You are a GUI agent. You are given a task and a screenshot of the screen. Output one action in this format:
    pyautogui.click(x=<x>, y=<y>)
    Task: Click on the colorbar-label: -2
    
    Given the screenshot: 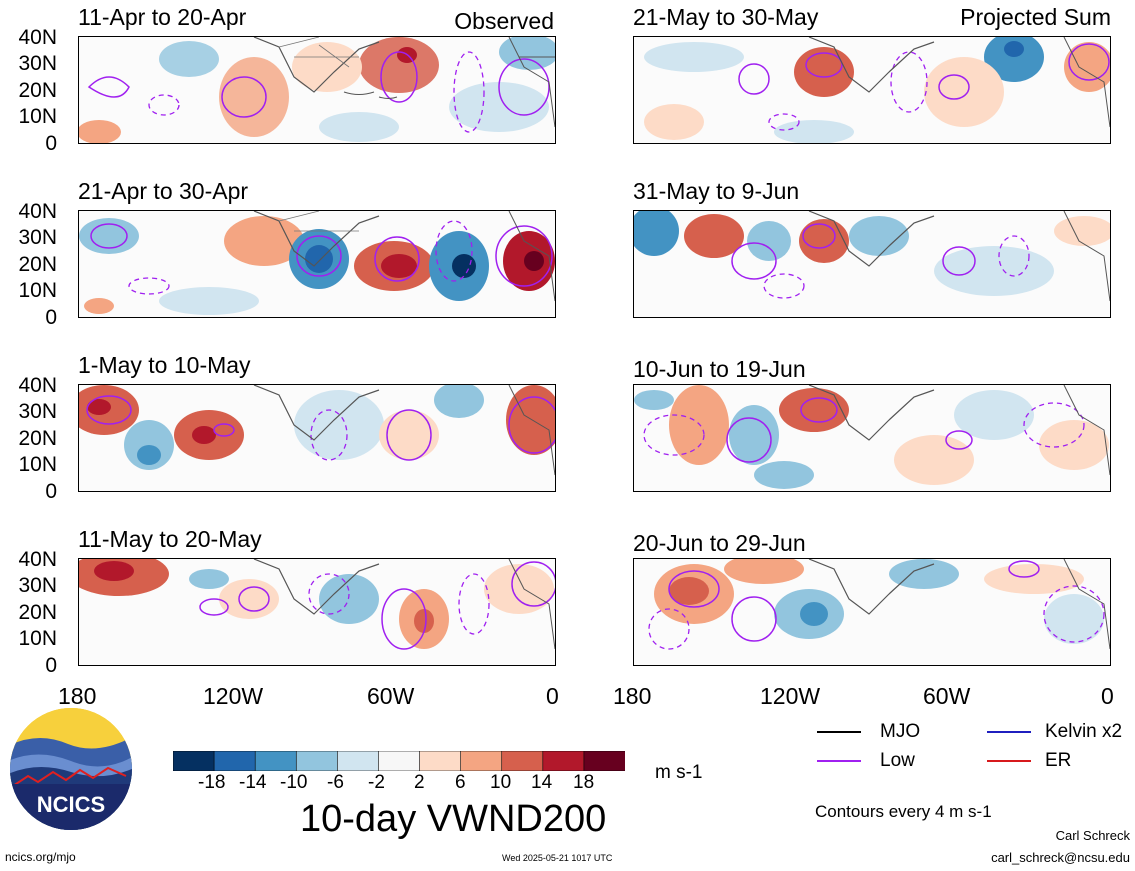 What is the action you would take?
    pyautogui.click(x=376, y=782)
    